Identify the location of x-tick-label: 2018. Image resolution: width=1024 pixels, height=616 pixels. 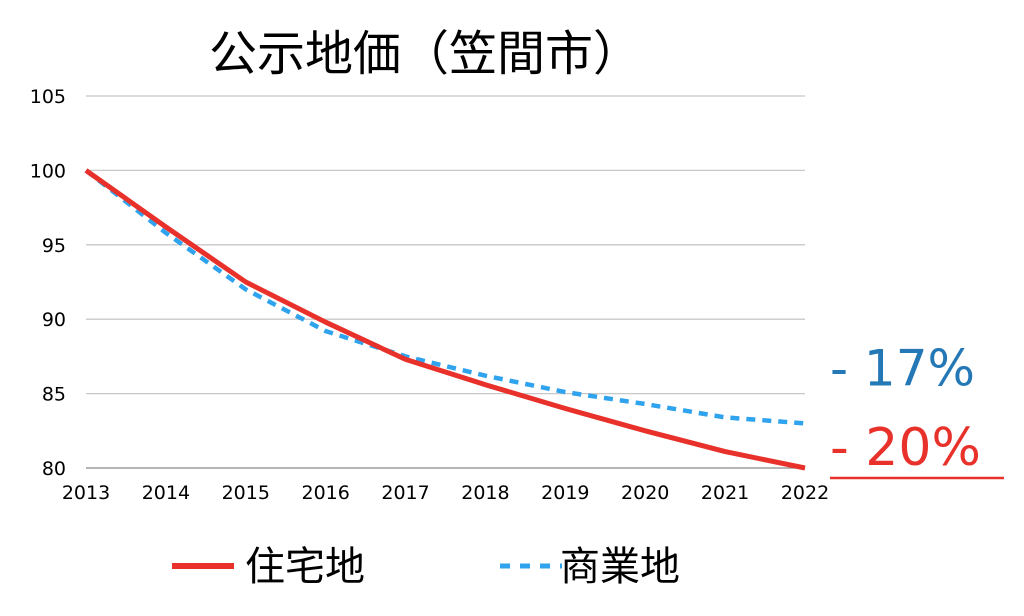
(485, 493).